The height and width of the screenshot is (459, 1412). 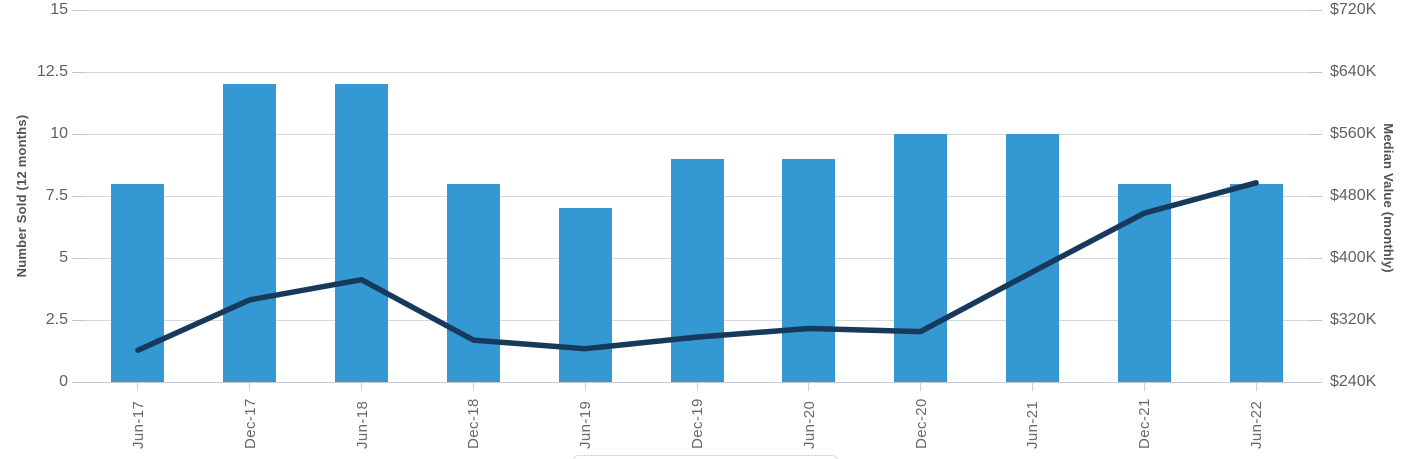 I want to click on x-axis-label-Dec-19: Dec-19, so click(x=697, y=423).